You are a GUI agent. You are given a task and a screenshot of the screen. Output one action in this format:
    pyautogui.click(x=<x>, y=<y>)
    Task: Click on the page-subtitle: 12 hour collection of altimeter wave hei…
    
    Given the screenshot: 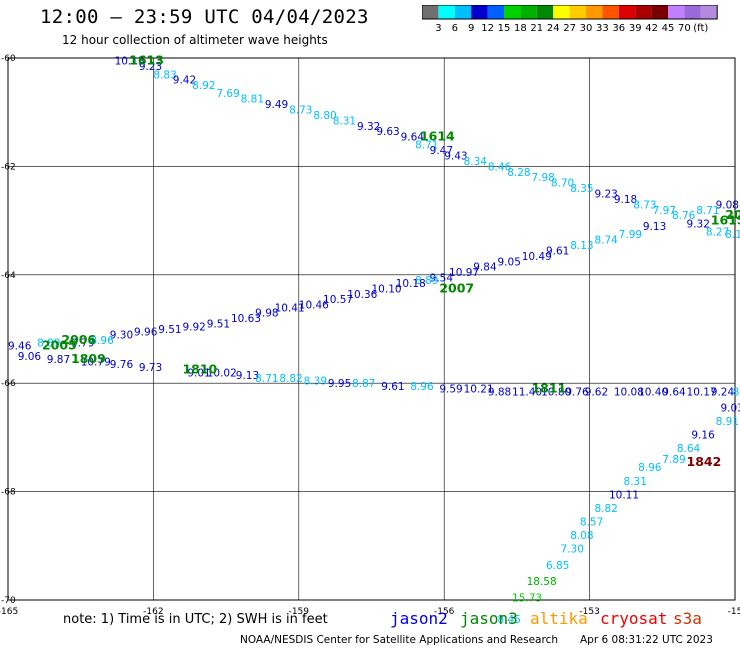 What is the action you would take?
    pyautogui.click(x=195, y=40)
    